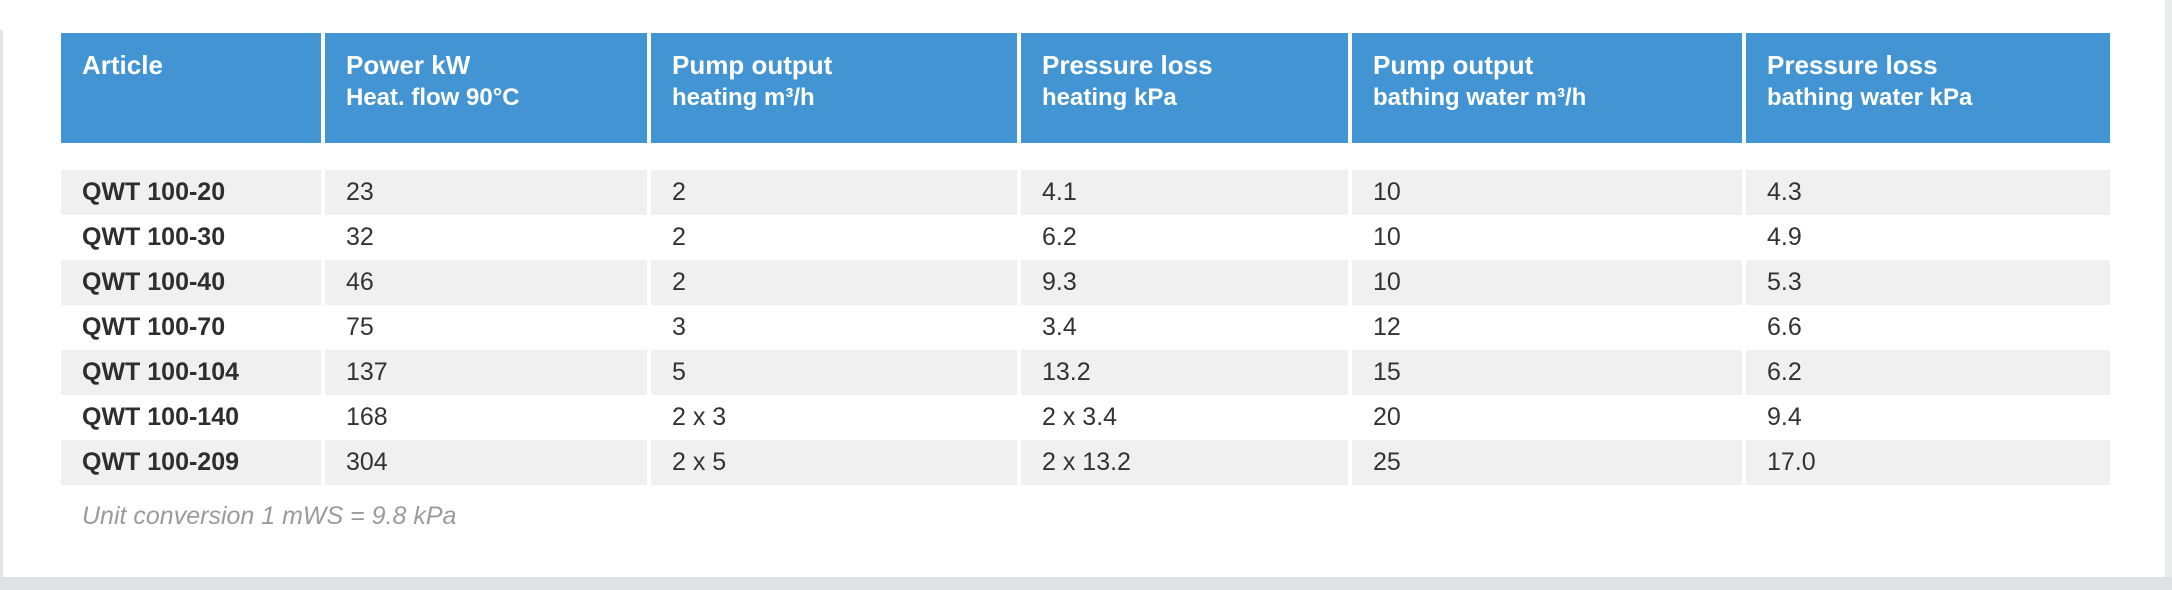 The height and width of the screenshot is (590, 2172). I want to click on table-cell-article: QWT 100-104, so click(191, 372).